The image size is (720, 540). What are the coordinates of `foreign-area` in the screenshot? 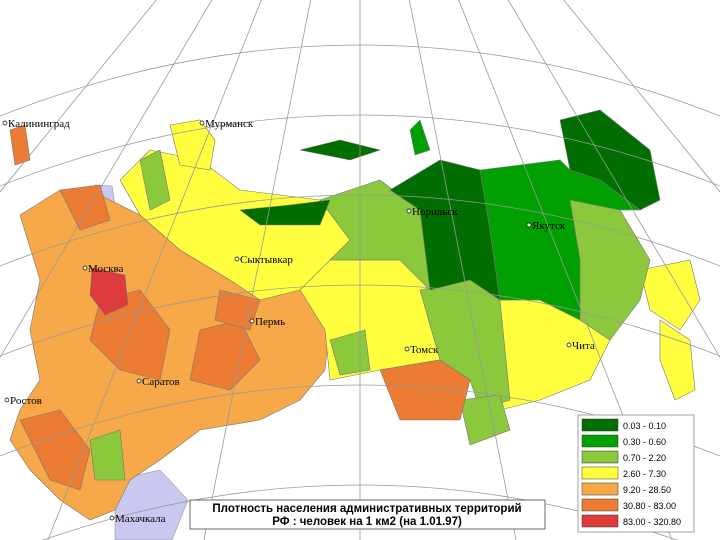 It's located at (151, 504).